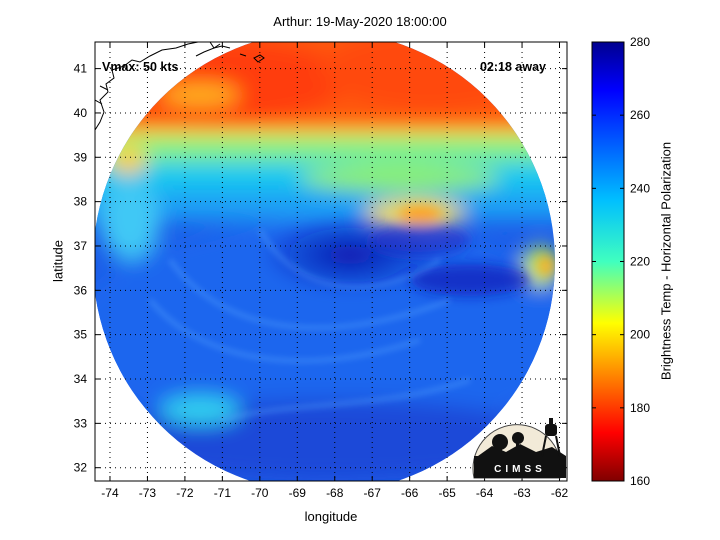 The height and width of the screenshot is (540, 720). Describe the element at coordinates (298, 493) in the screenshot. I see `x-tick-label: -69` at that location.